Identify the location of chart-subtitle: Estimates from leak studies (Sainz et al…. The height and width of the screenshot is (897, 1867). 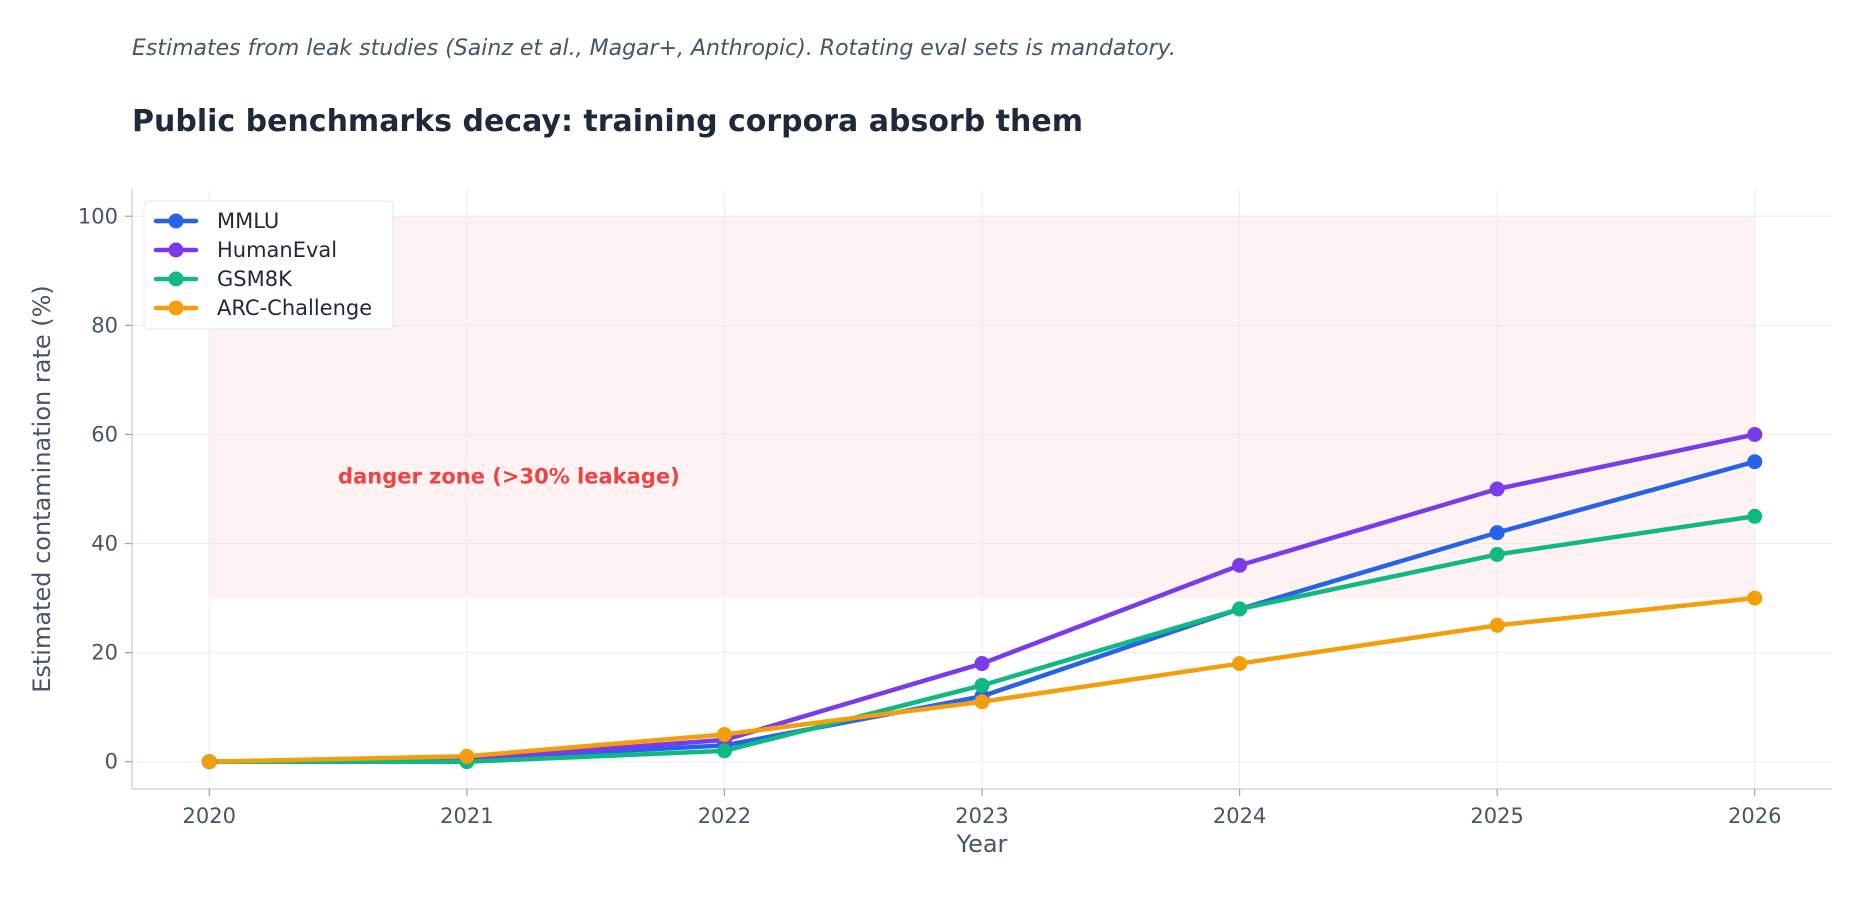
(654, 48).